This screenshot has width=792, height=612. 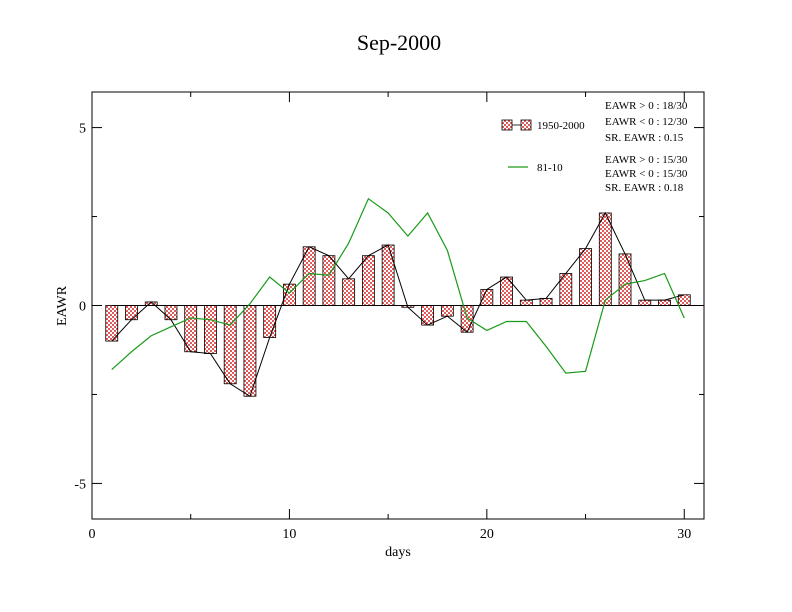 What do you see at coordinates (646, 160) in the screenshot?
I see `stats-2-line-1: EAWR > 0 : 15/30` at bounding box center [646, 160].